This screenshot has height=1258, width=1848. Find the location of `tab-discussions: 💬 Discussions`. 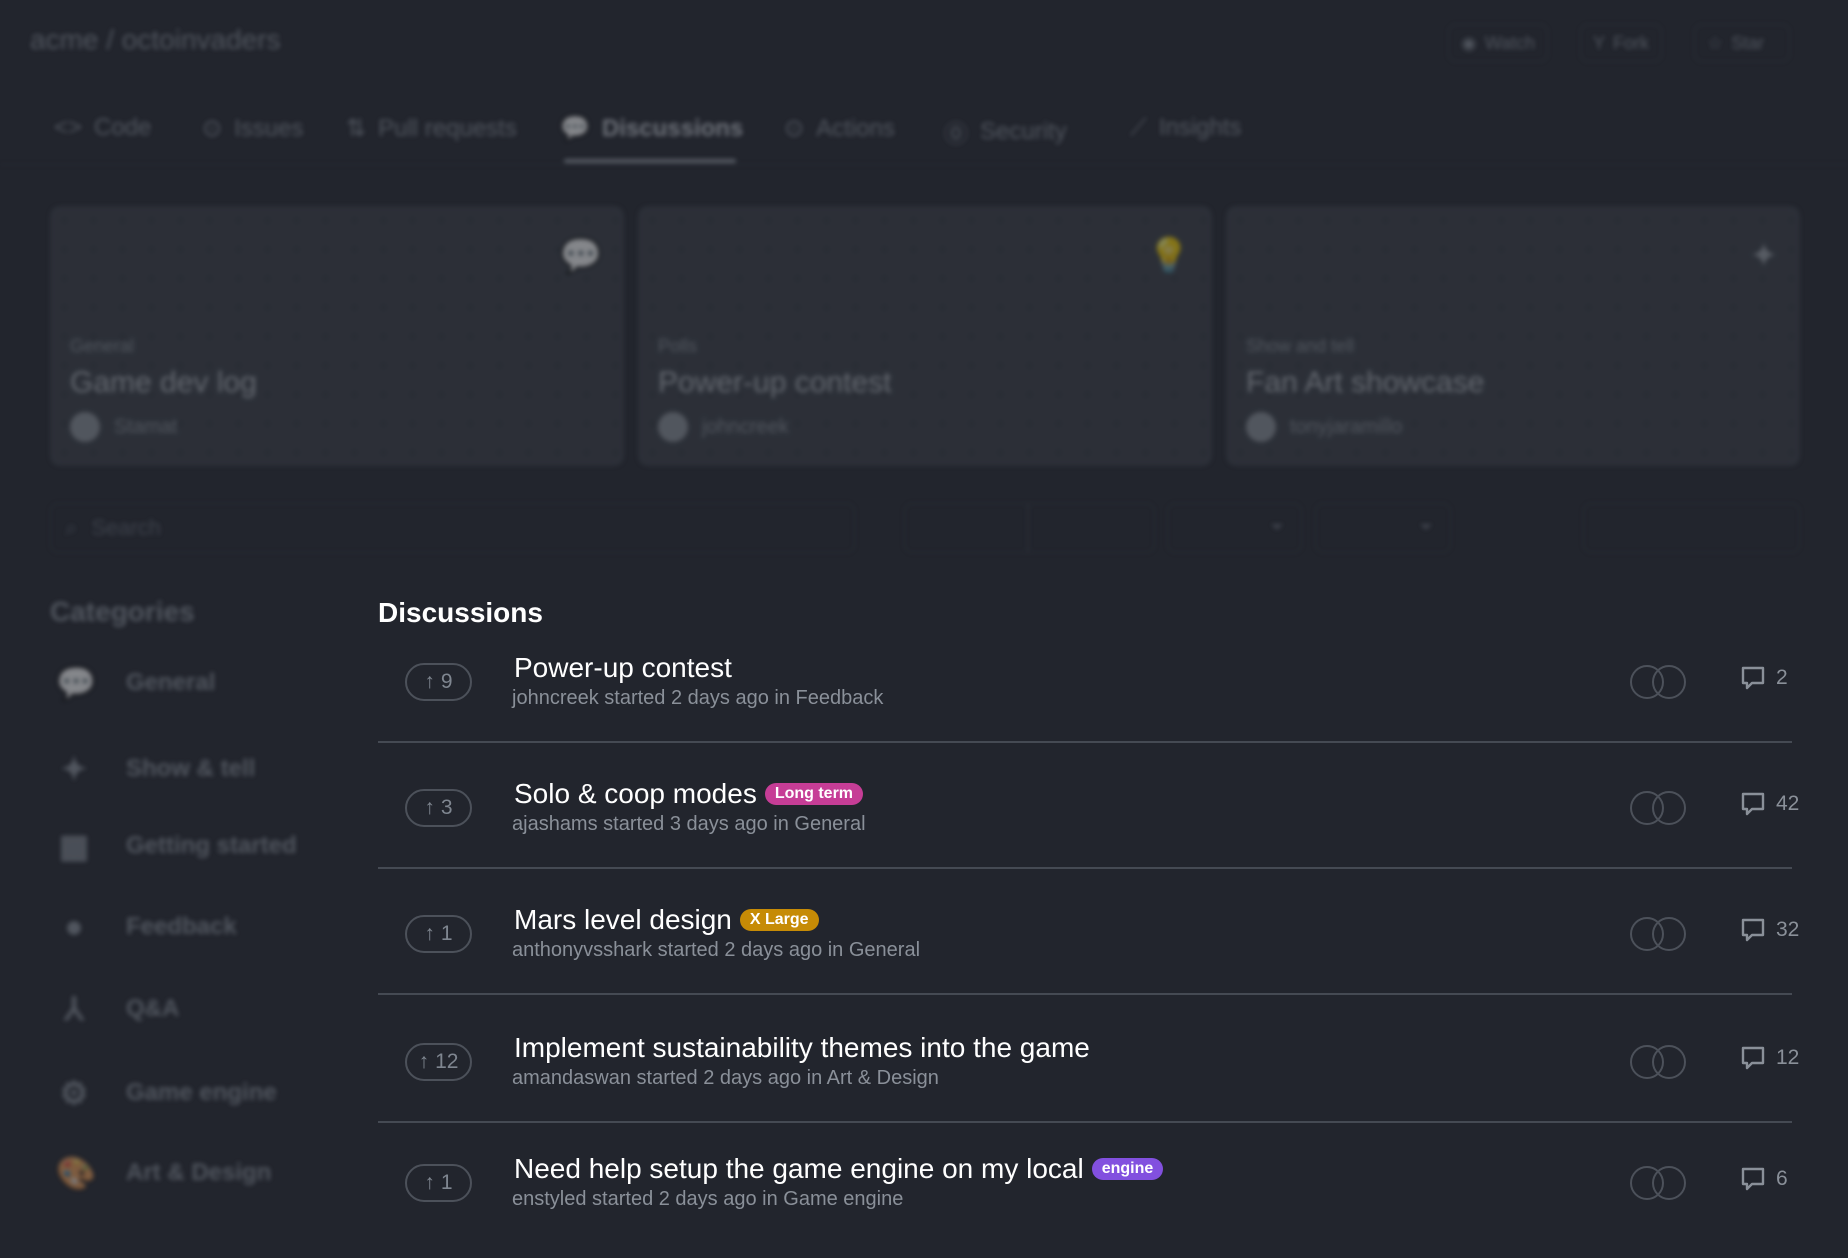

tab-discussions: 💬 Discussions is located at coordinates (651, 128).